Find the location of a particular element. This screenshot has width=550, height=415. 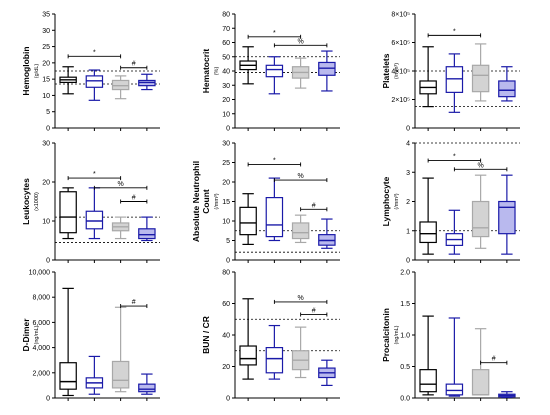

y-tick-label: 4×10⁵ is located at coordinates (400, 72).